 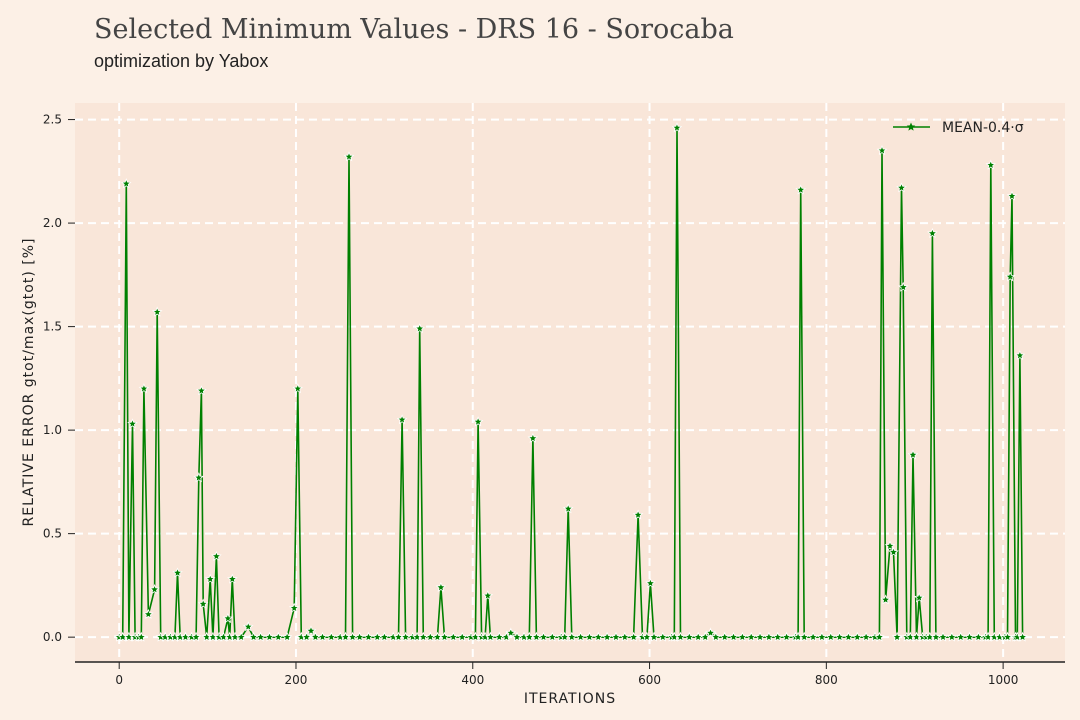 I want to click on chart-subtitle: optimization by Yabox, so click(x=181, y=61).